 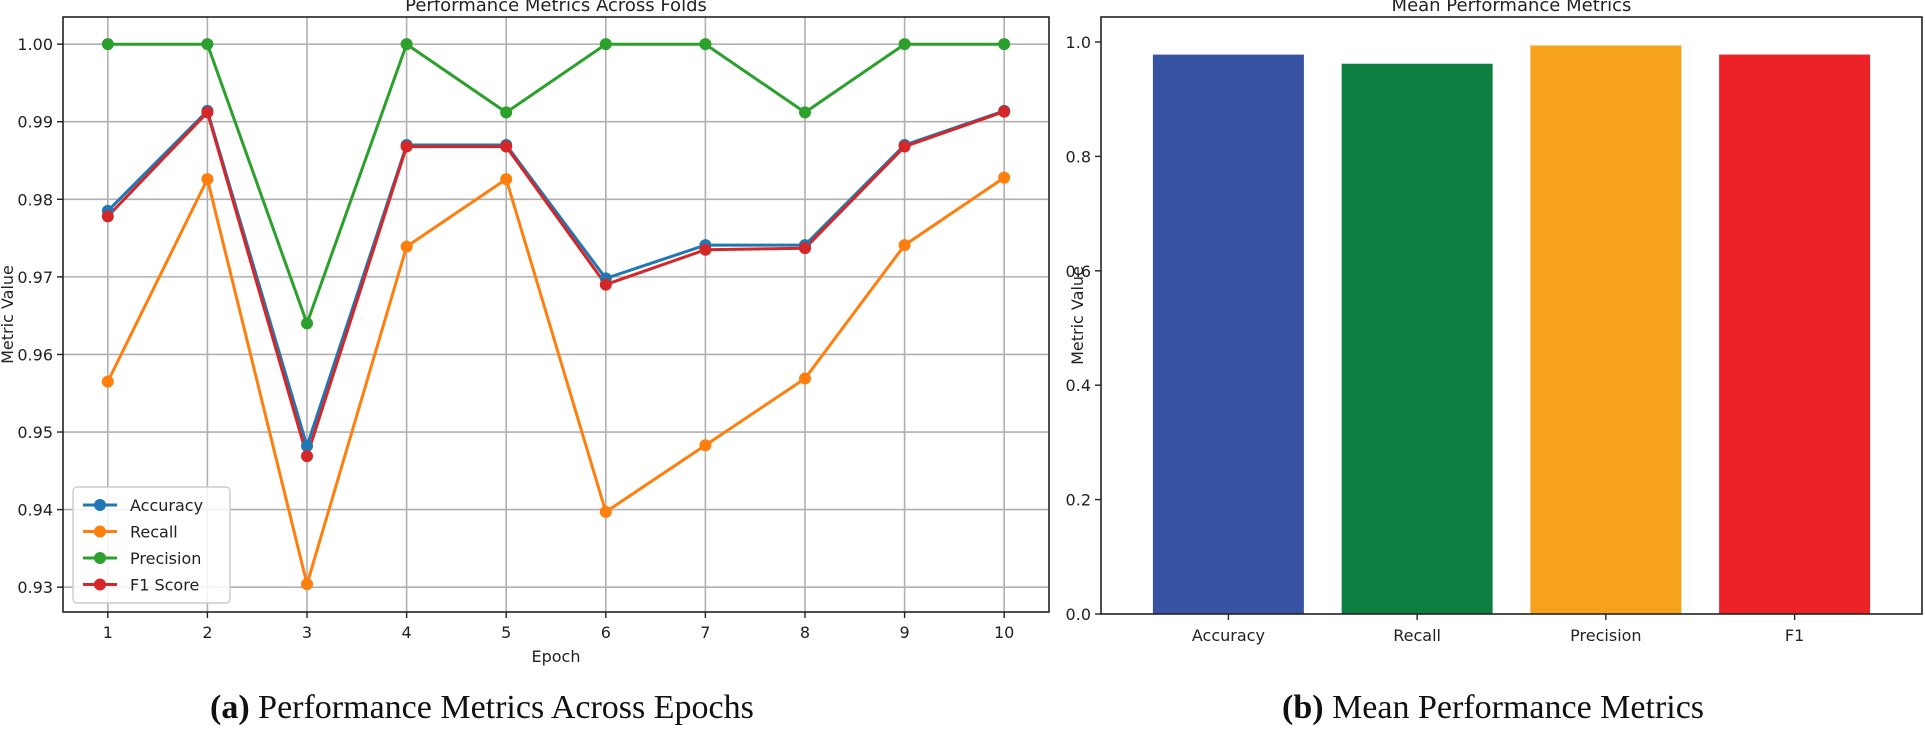 What do you see at coordinates (501, 707) in the screenshot?
I see `caption-a-text: Performance Metrics Across Epochs` at bounding box center [501, 707].